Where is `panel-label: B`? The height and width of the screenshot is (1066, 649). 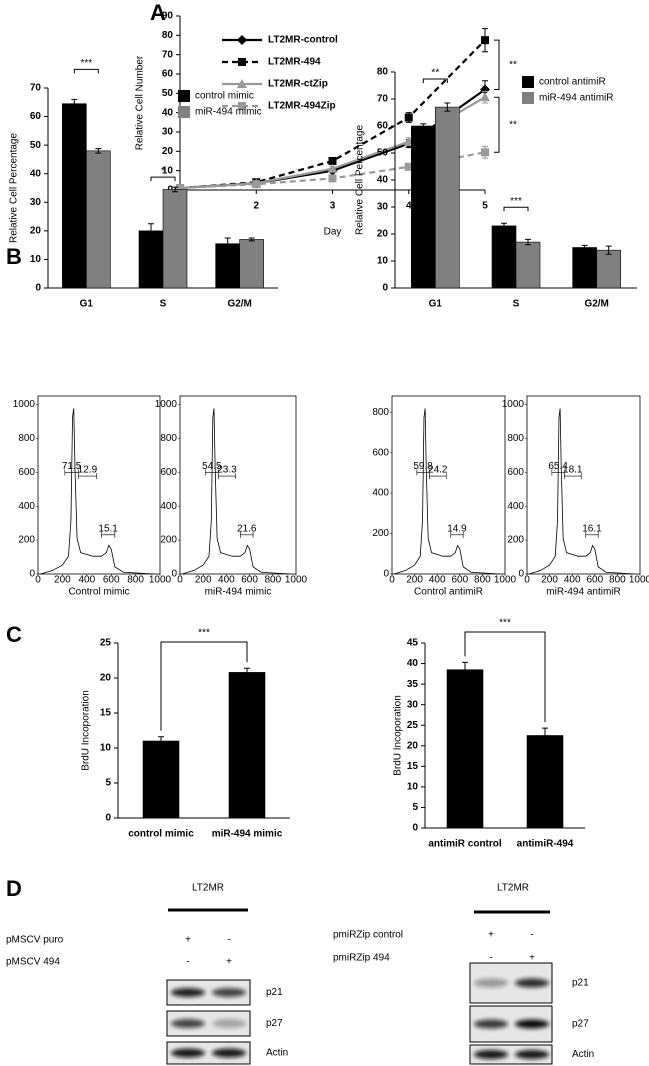 panel-label: B is located at coordinates (14, 256).